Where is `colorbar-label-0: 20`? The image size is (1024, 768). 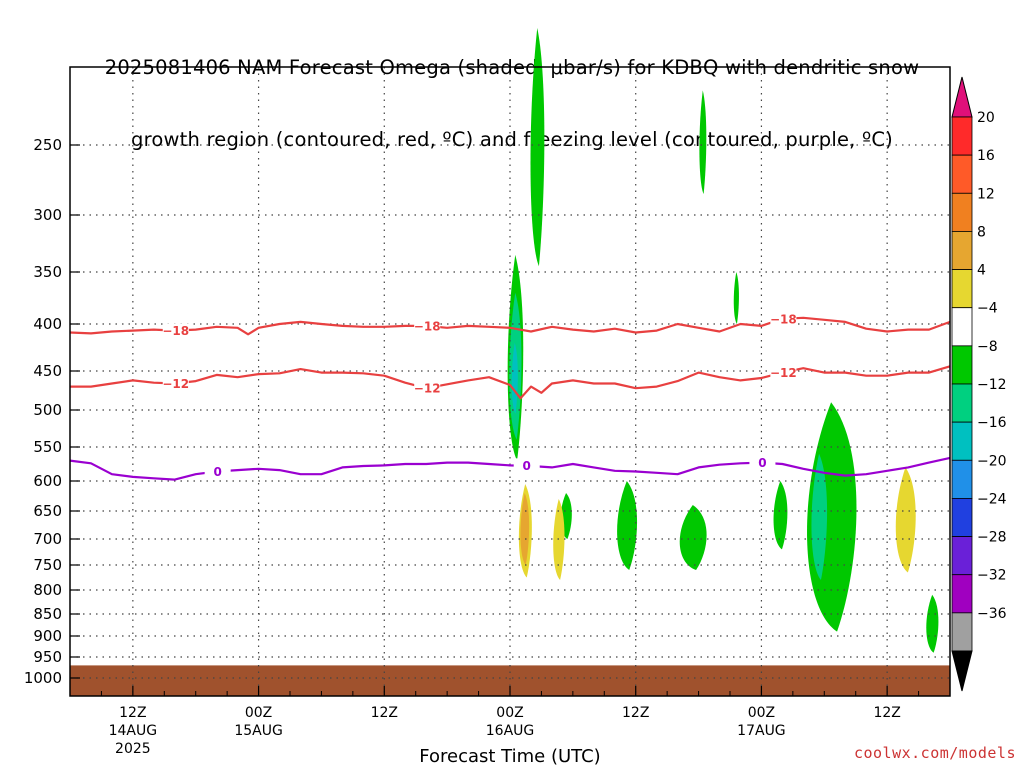 colorbar-label-0: 20 is located at coordinates (986, 118).